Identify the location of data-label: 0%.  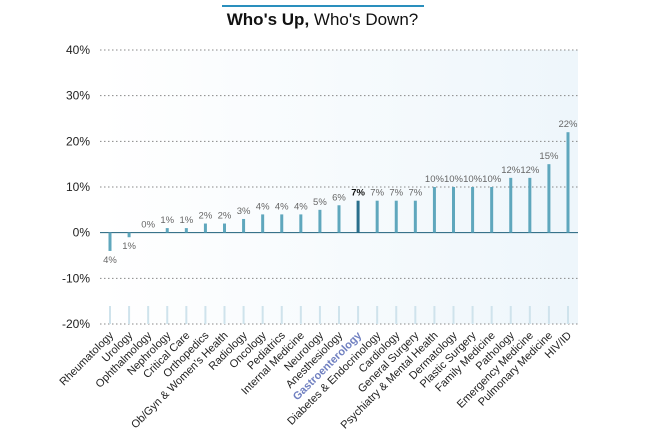
(148, 225).